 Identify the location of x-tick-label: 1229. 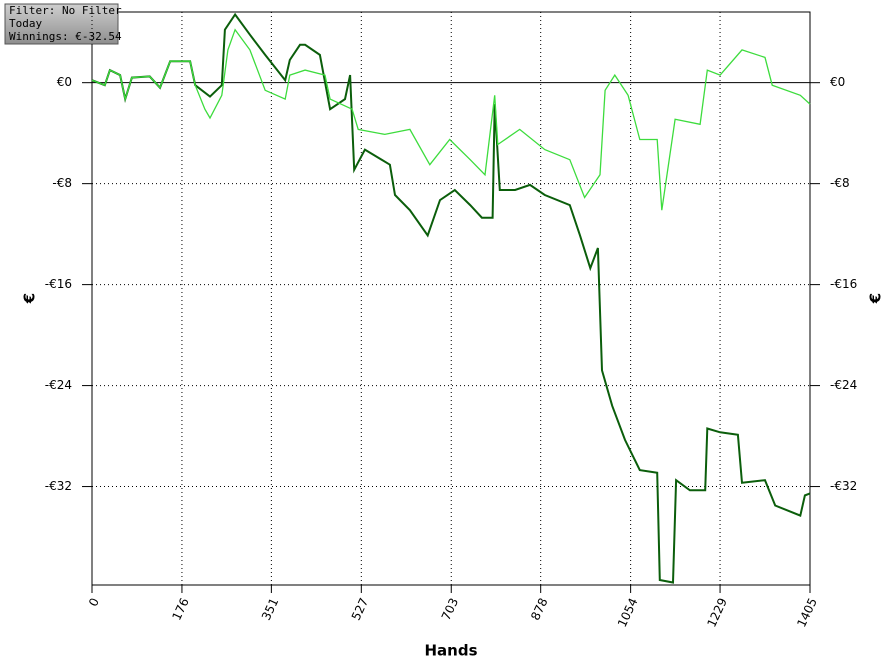
(717, 613).